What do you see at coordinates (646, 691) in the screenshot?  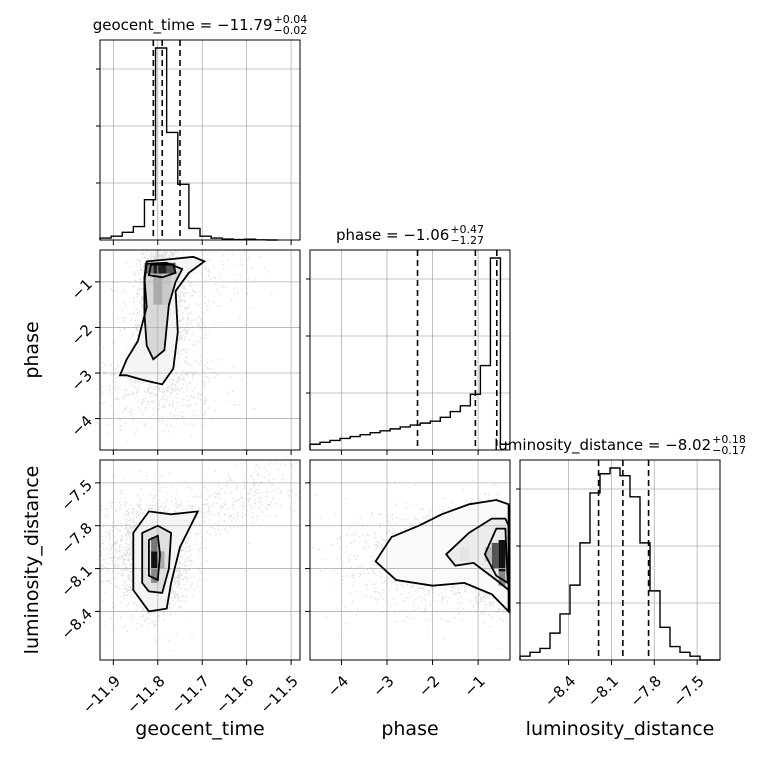 I see `x-tick-label: −7.8` at bounding box center [646, 691].